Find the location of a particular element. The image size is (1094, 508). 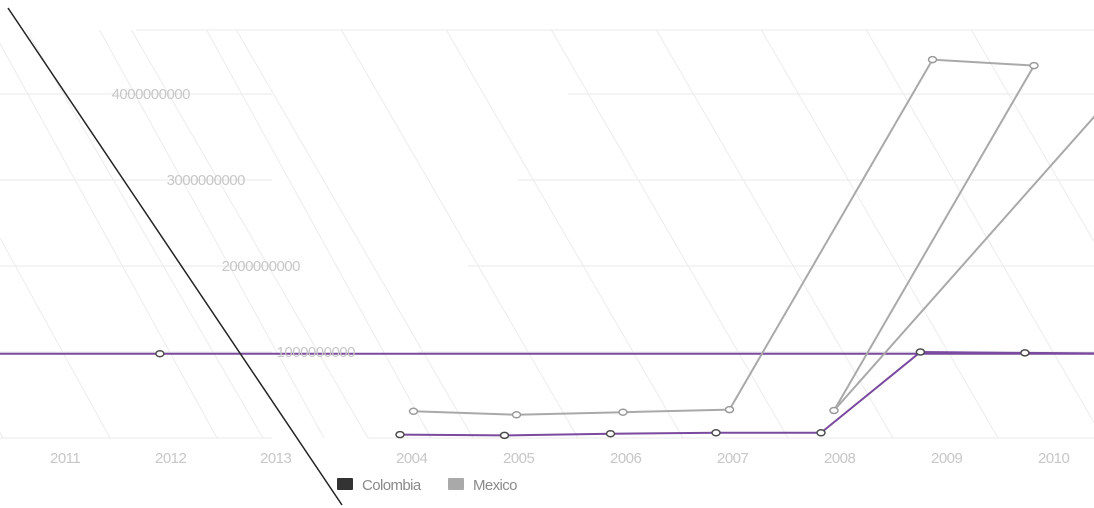

legend-label-colombia: Colombia is located at coordinates (392, 485).